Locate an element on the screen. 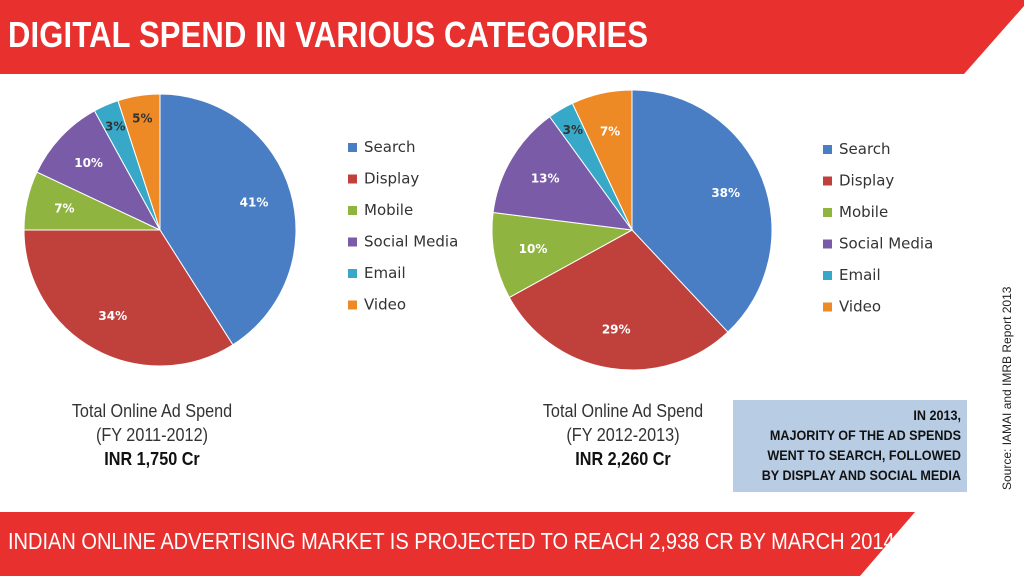 Image resolution: width=1024 pixels, height=576 pixels. header-banner is located at coordinates (512, 37).